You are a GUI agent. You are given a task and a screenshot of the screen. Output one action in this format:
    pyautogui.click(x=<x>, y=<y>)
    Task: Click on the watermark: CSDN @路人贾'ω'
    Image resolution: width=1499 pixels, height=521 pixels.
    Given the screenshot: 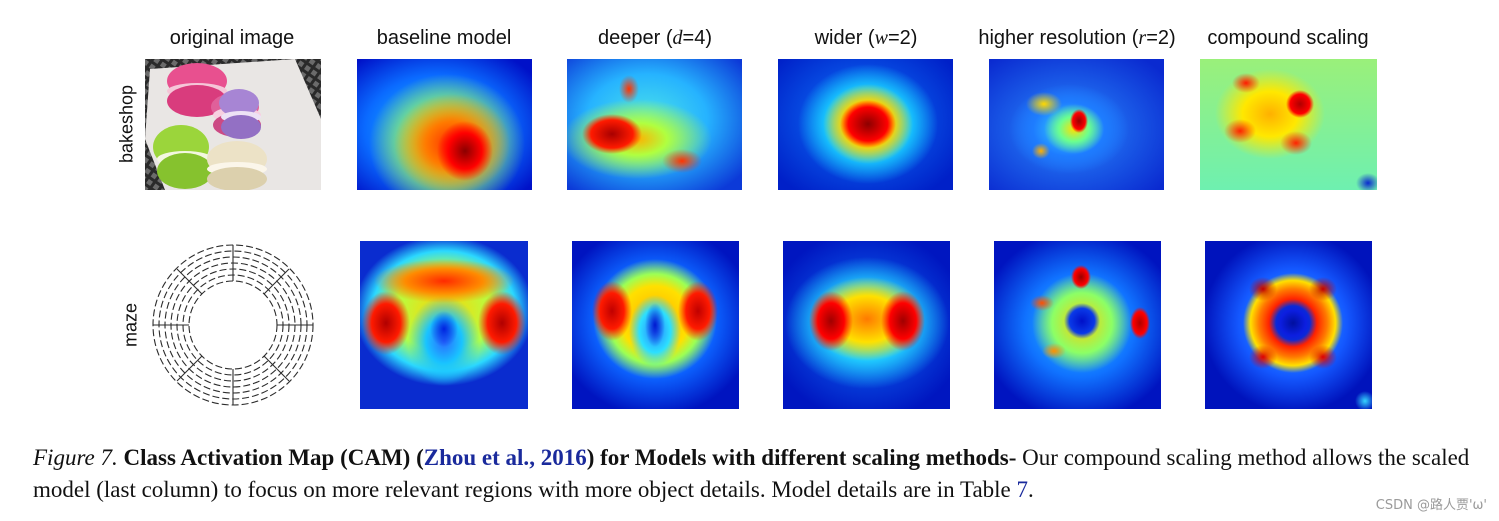 What is the action you would take?
    pyautogui.click(x=1431, y=505)
    